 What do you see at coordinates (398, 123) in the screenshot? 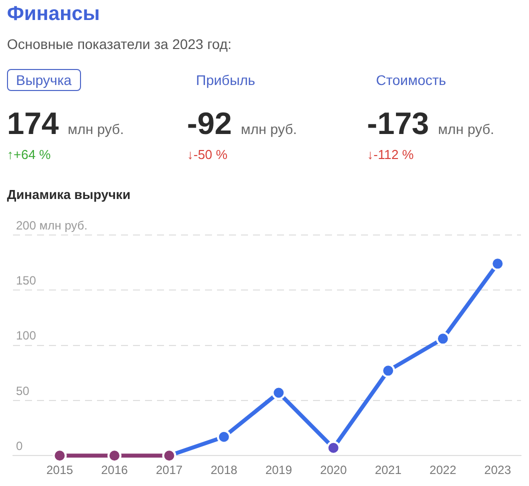
I see `text: -173` at bounding box center [398, 123].